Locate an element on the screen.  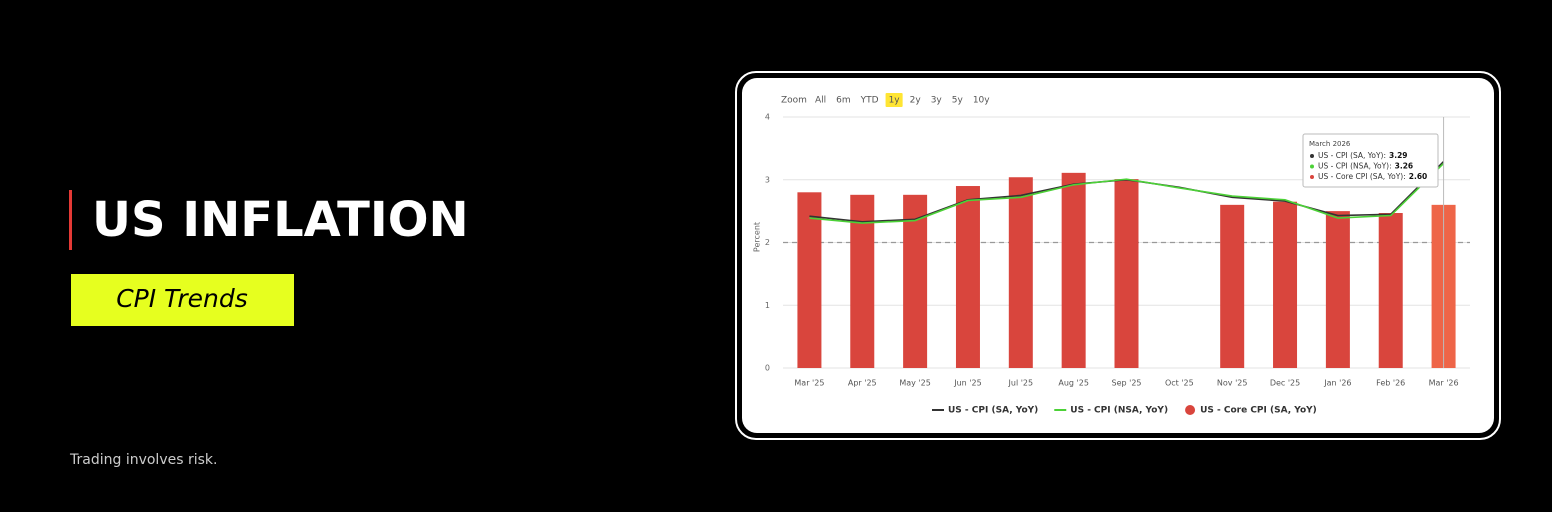
tooltip-value: 3.26 is located at coordinates (1404, 166).